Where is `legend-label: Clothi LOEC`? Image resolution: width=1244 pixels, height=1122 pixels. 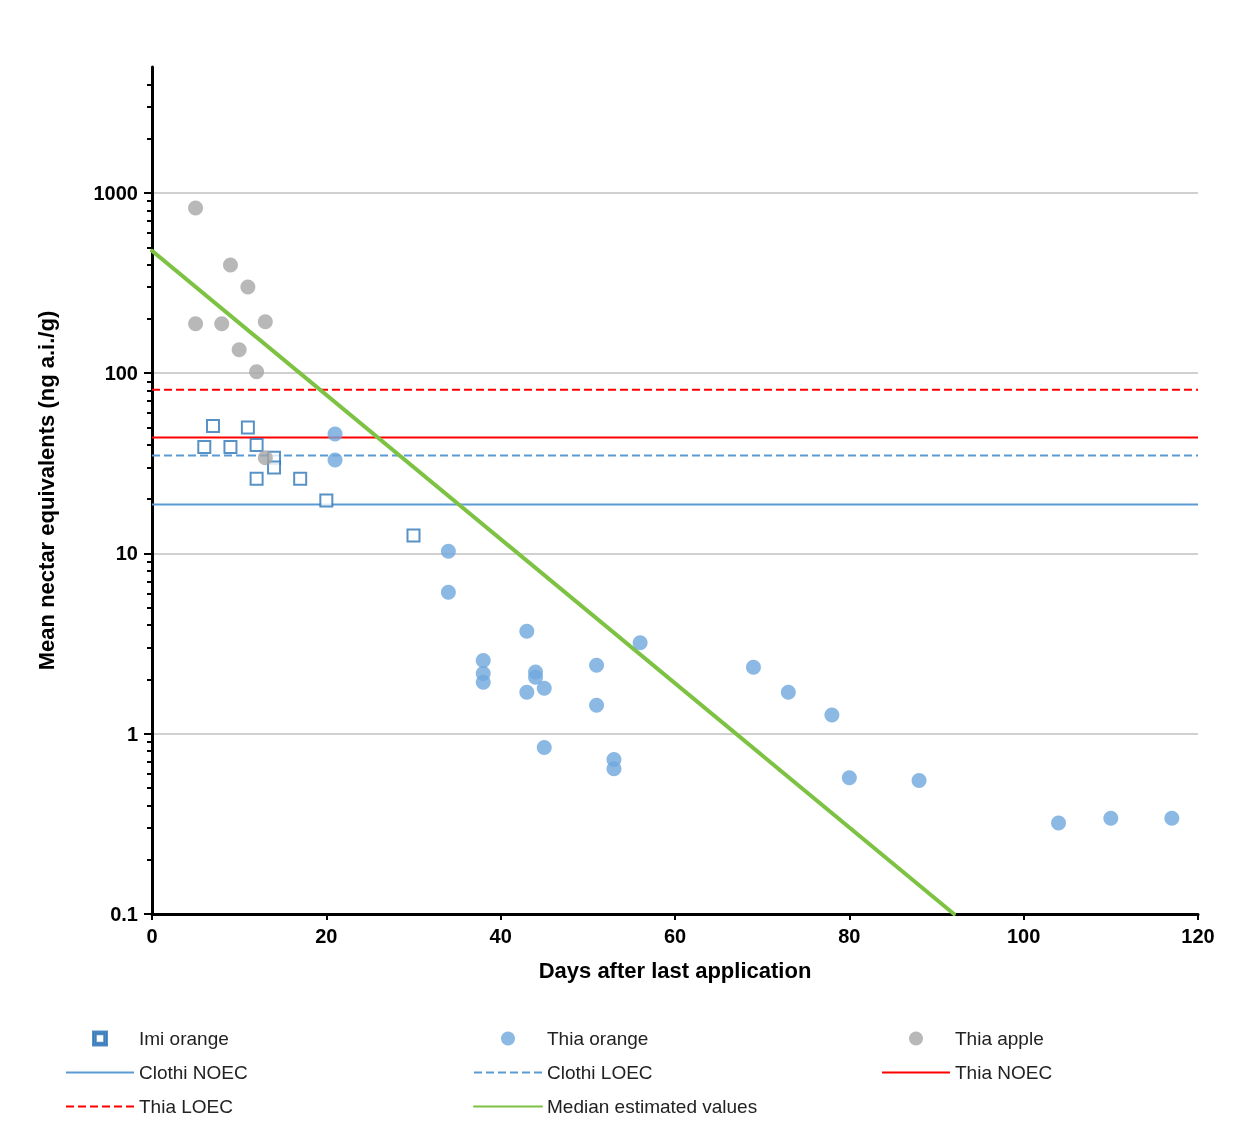 legend-label: Clothi LOEC is located at coordinates (600, 1072).